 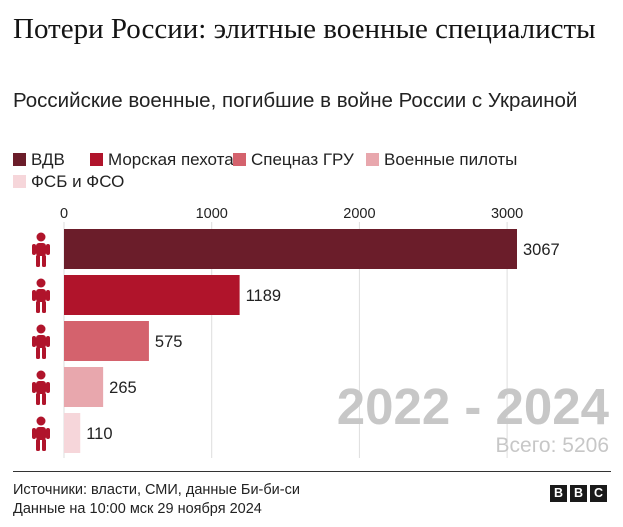 What do you see at coordinates (64, 214) in the screenshot?
I see `x-tick-label: 0` at bounding box center [64, 214].